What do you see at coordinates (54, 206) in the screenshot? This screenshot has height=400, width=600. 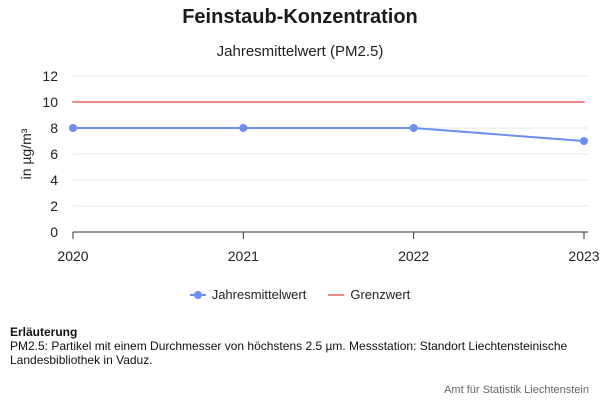 I see `y-tick-label-2: 2` at bounding box center [54, 206].